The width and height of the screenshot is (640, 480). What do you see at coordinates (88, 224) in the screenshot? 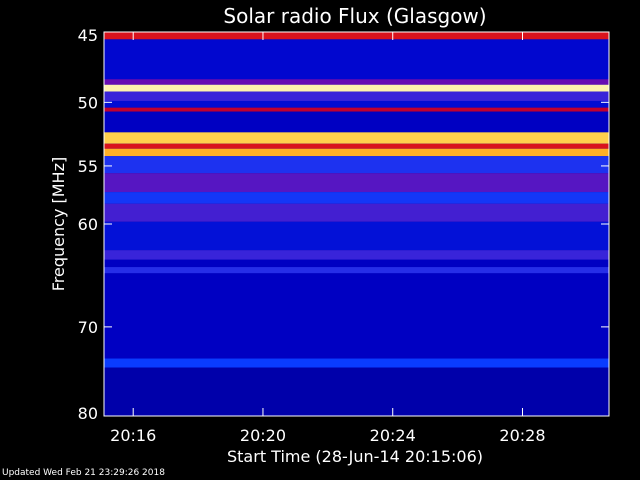
I see `y-tick-label: 60` at bounding box center [88, 224].